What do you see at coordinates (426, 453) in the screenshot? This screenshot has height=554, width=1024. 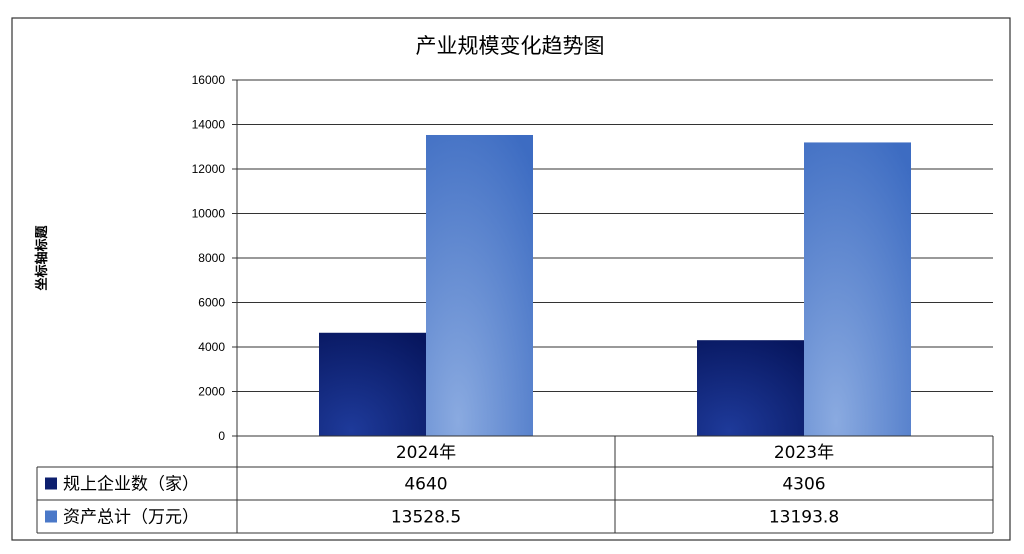 I see `x-category-label: 2024年` at bounding box center [426, 453].